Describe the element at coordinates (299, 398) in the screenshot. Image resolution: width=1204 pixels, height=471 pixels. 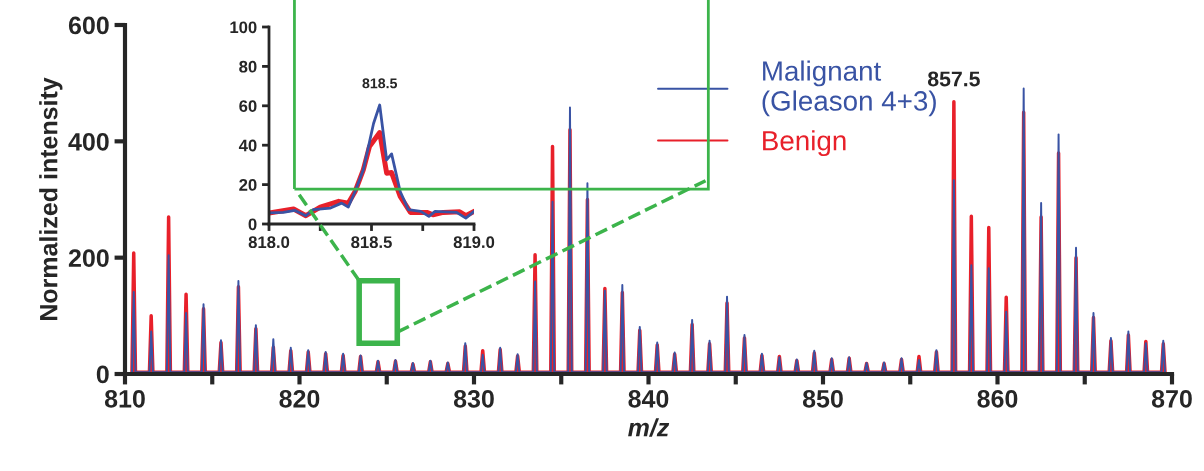
I see `x-tick-label: 820` at that location.